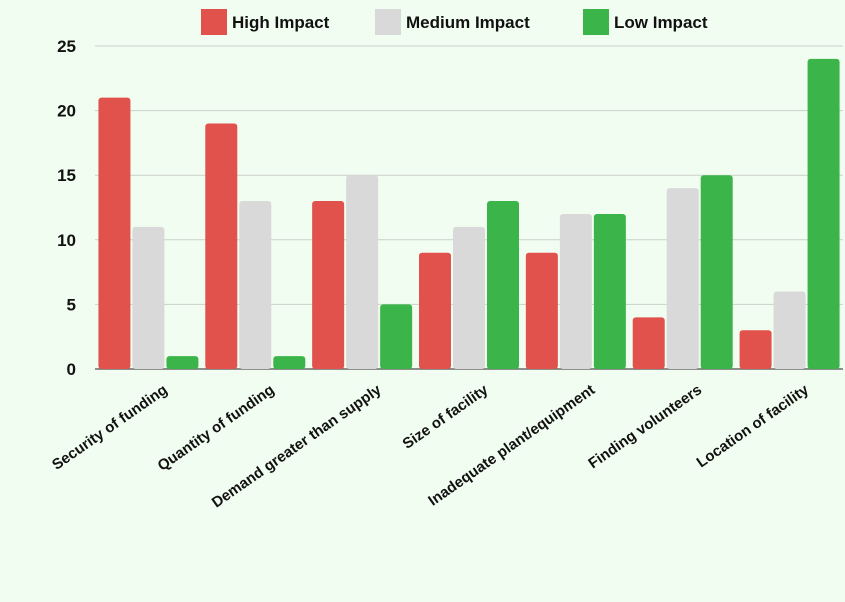 The image size is (845, 602). I want to click on legend-label: Low Impact, so click(661, 22).